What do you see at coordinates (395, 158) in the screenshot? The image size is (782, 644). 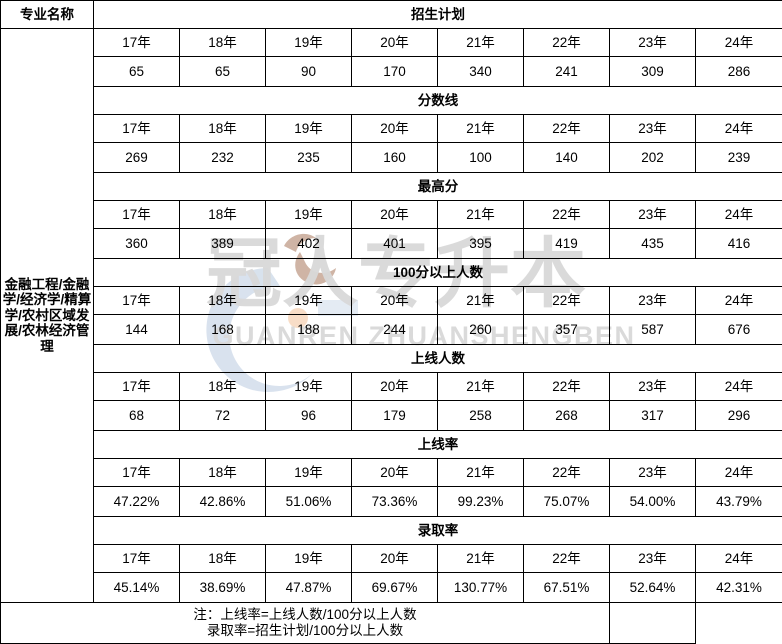 I see `value-cell: 160` at bounding box center [395, 158].